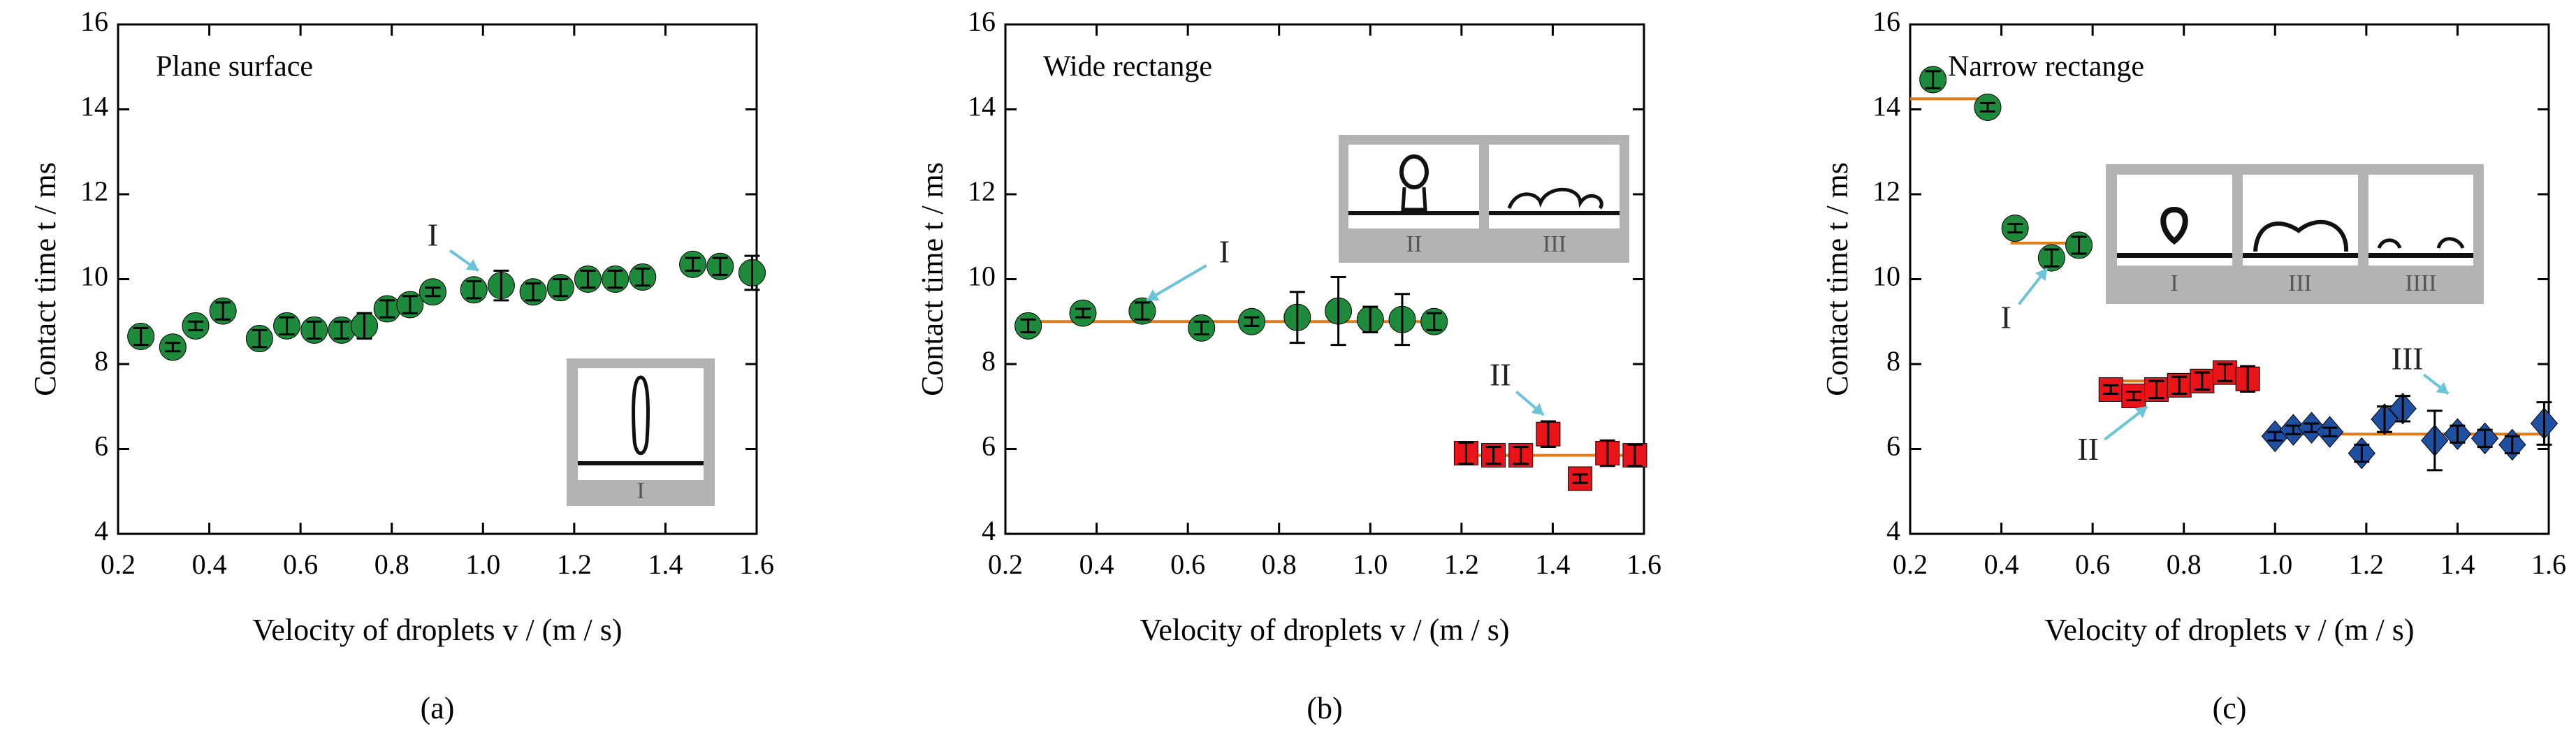  Describe the element at coordinates (2366, 564) in the screenshot. I see `x-tick-label: 1.2` at that location.